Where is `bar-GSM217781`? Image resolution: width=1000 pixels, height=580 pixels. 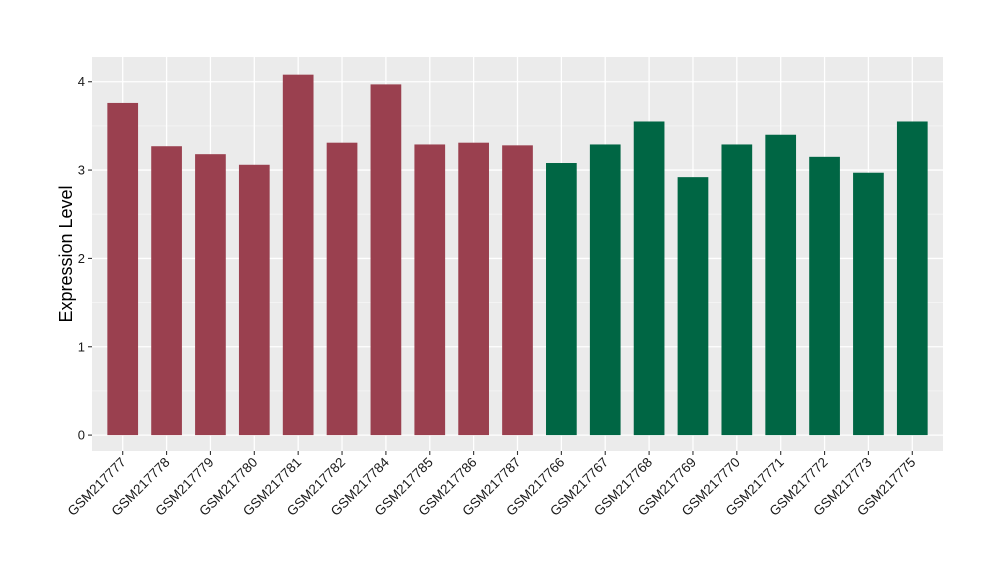 bar-GSM217781 is located at coordinates (298, 255).